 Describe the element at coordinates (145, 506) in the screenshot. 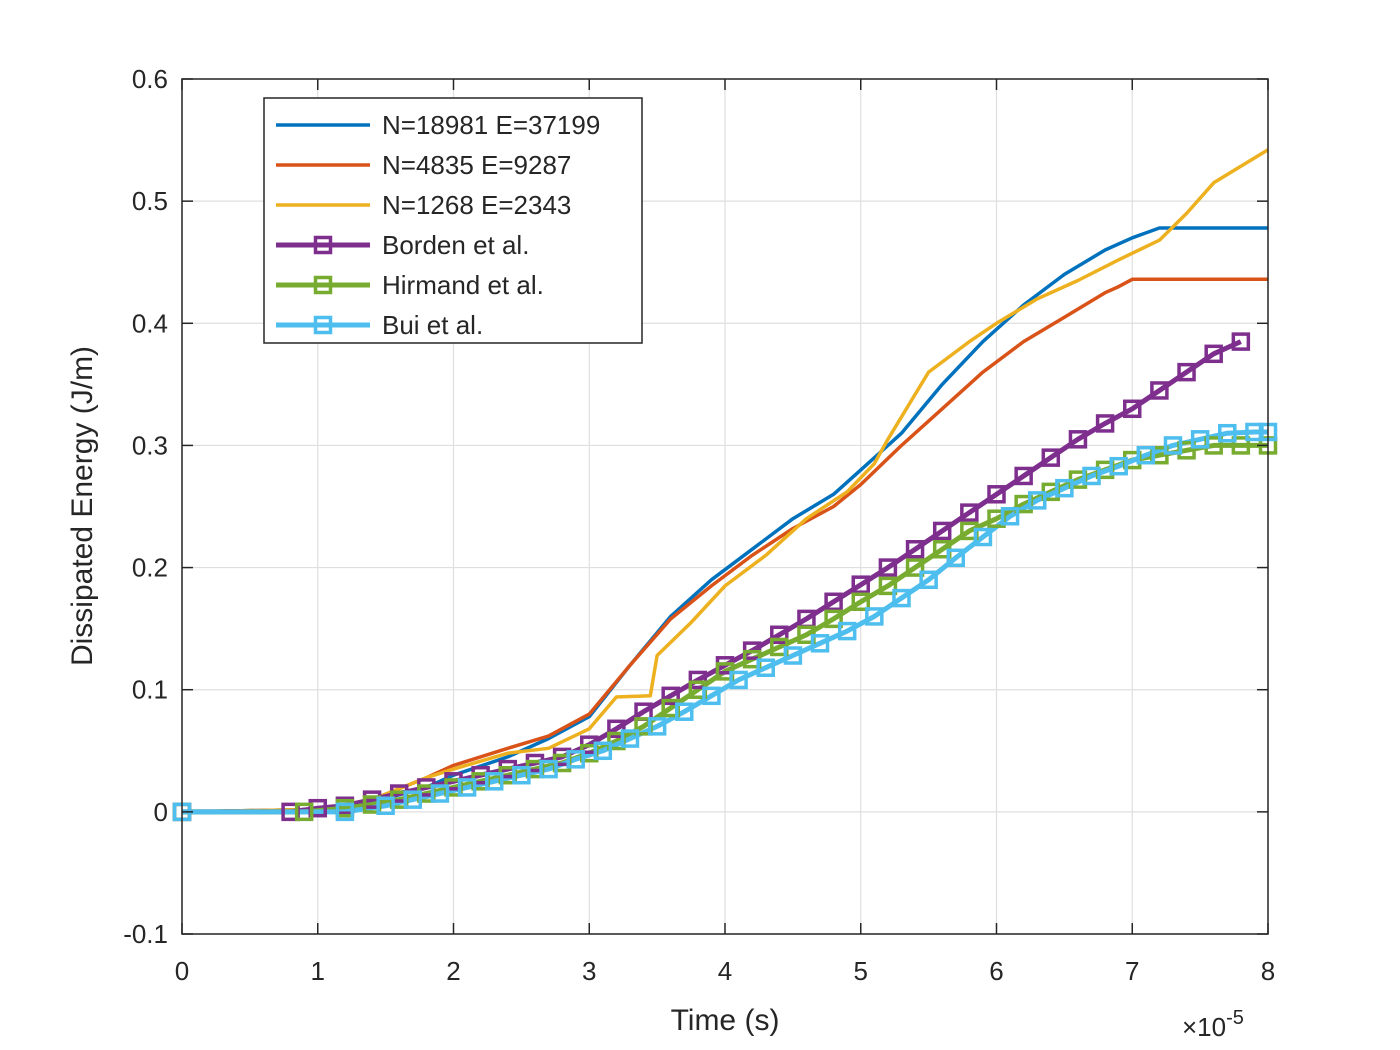

I see `y-tick-labels: -0.1 0 0.1 0.2 0.3 0.4 0.5 0.6` at that location.